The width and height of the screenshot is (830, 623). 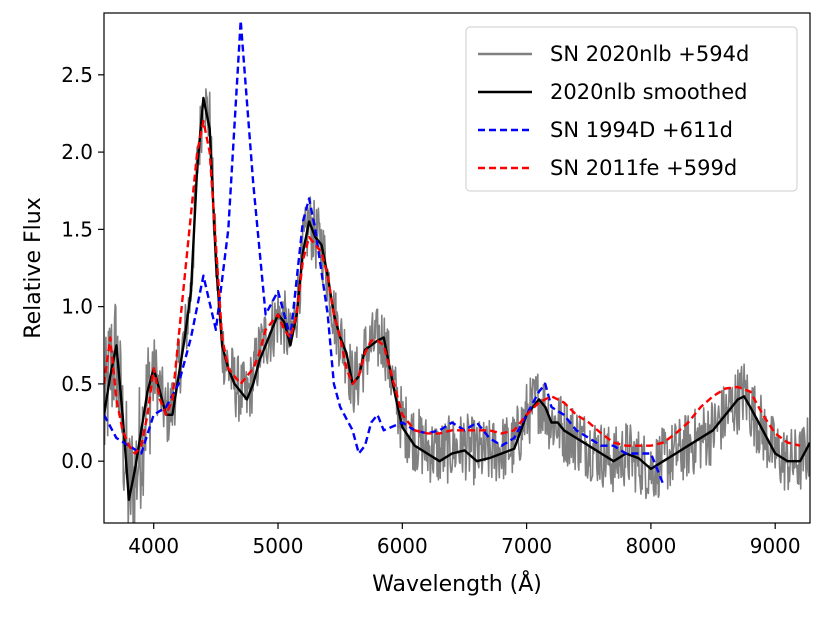 What do you see at coordinates (77, 384) in the screenshot?
I see `y-tick-label: 0.5` at bounding box center [77, 384].